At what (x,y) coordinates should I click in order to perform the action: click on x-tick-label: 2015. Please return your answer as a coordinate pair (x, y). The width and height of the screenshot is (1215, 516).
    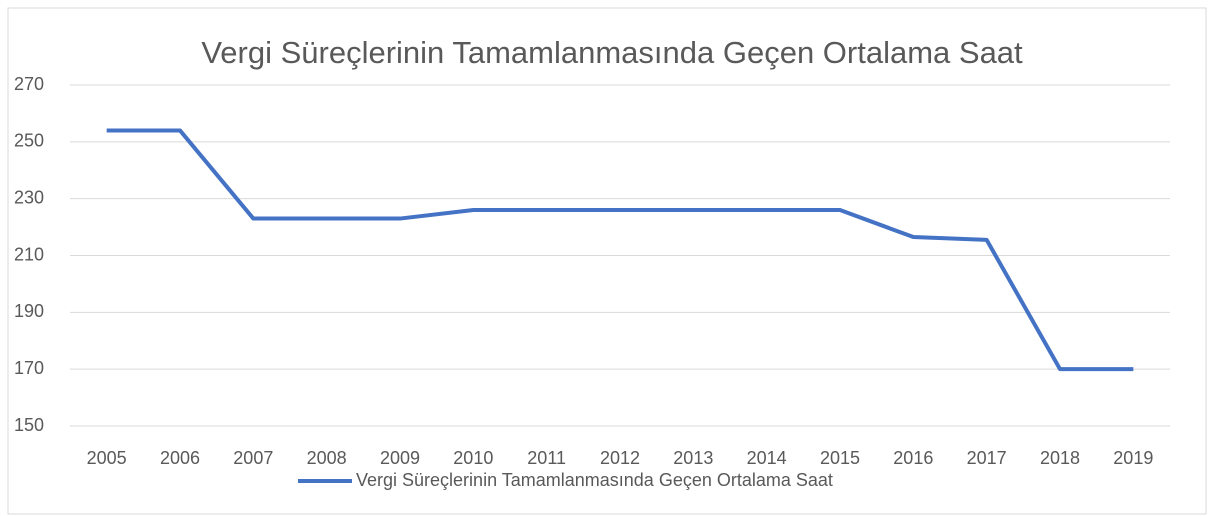
    Looking at the image, I should click on (840, 458).